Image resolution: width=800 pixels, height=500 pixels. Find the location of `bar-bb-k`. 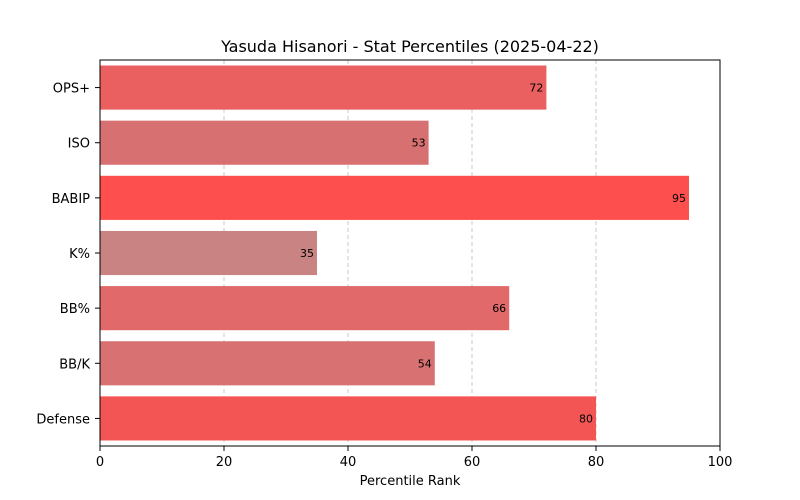

bar-bb-k is located at coordinates (267, 363).